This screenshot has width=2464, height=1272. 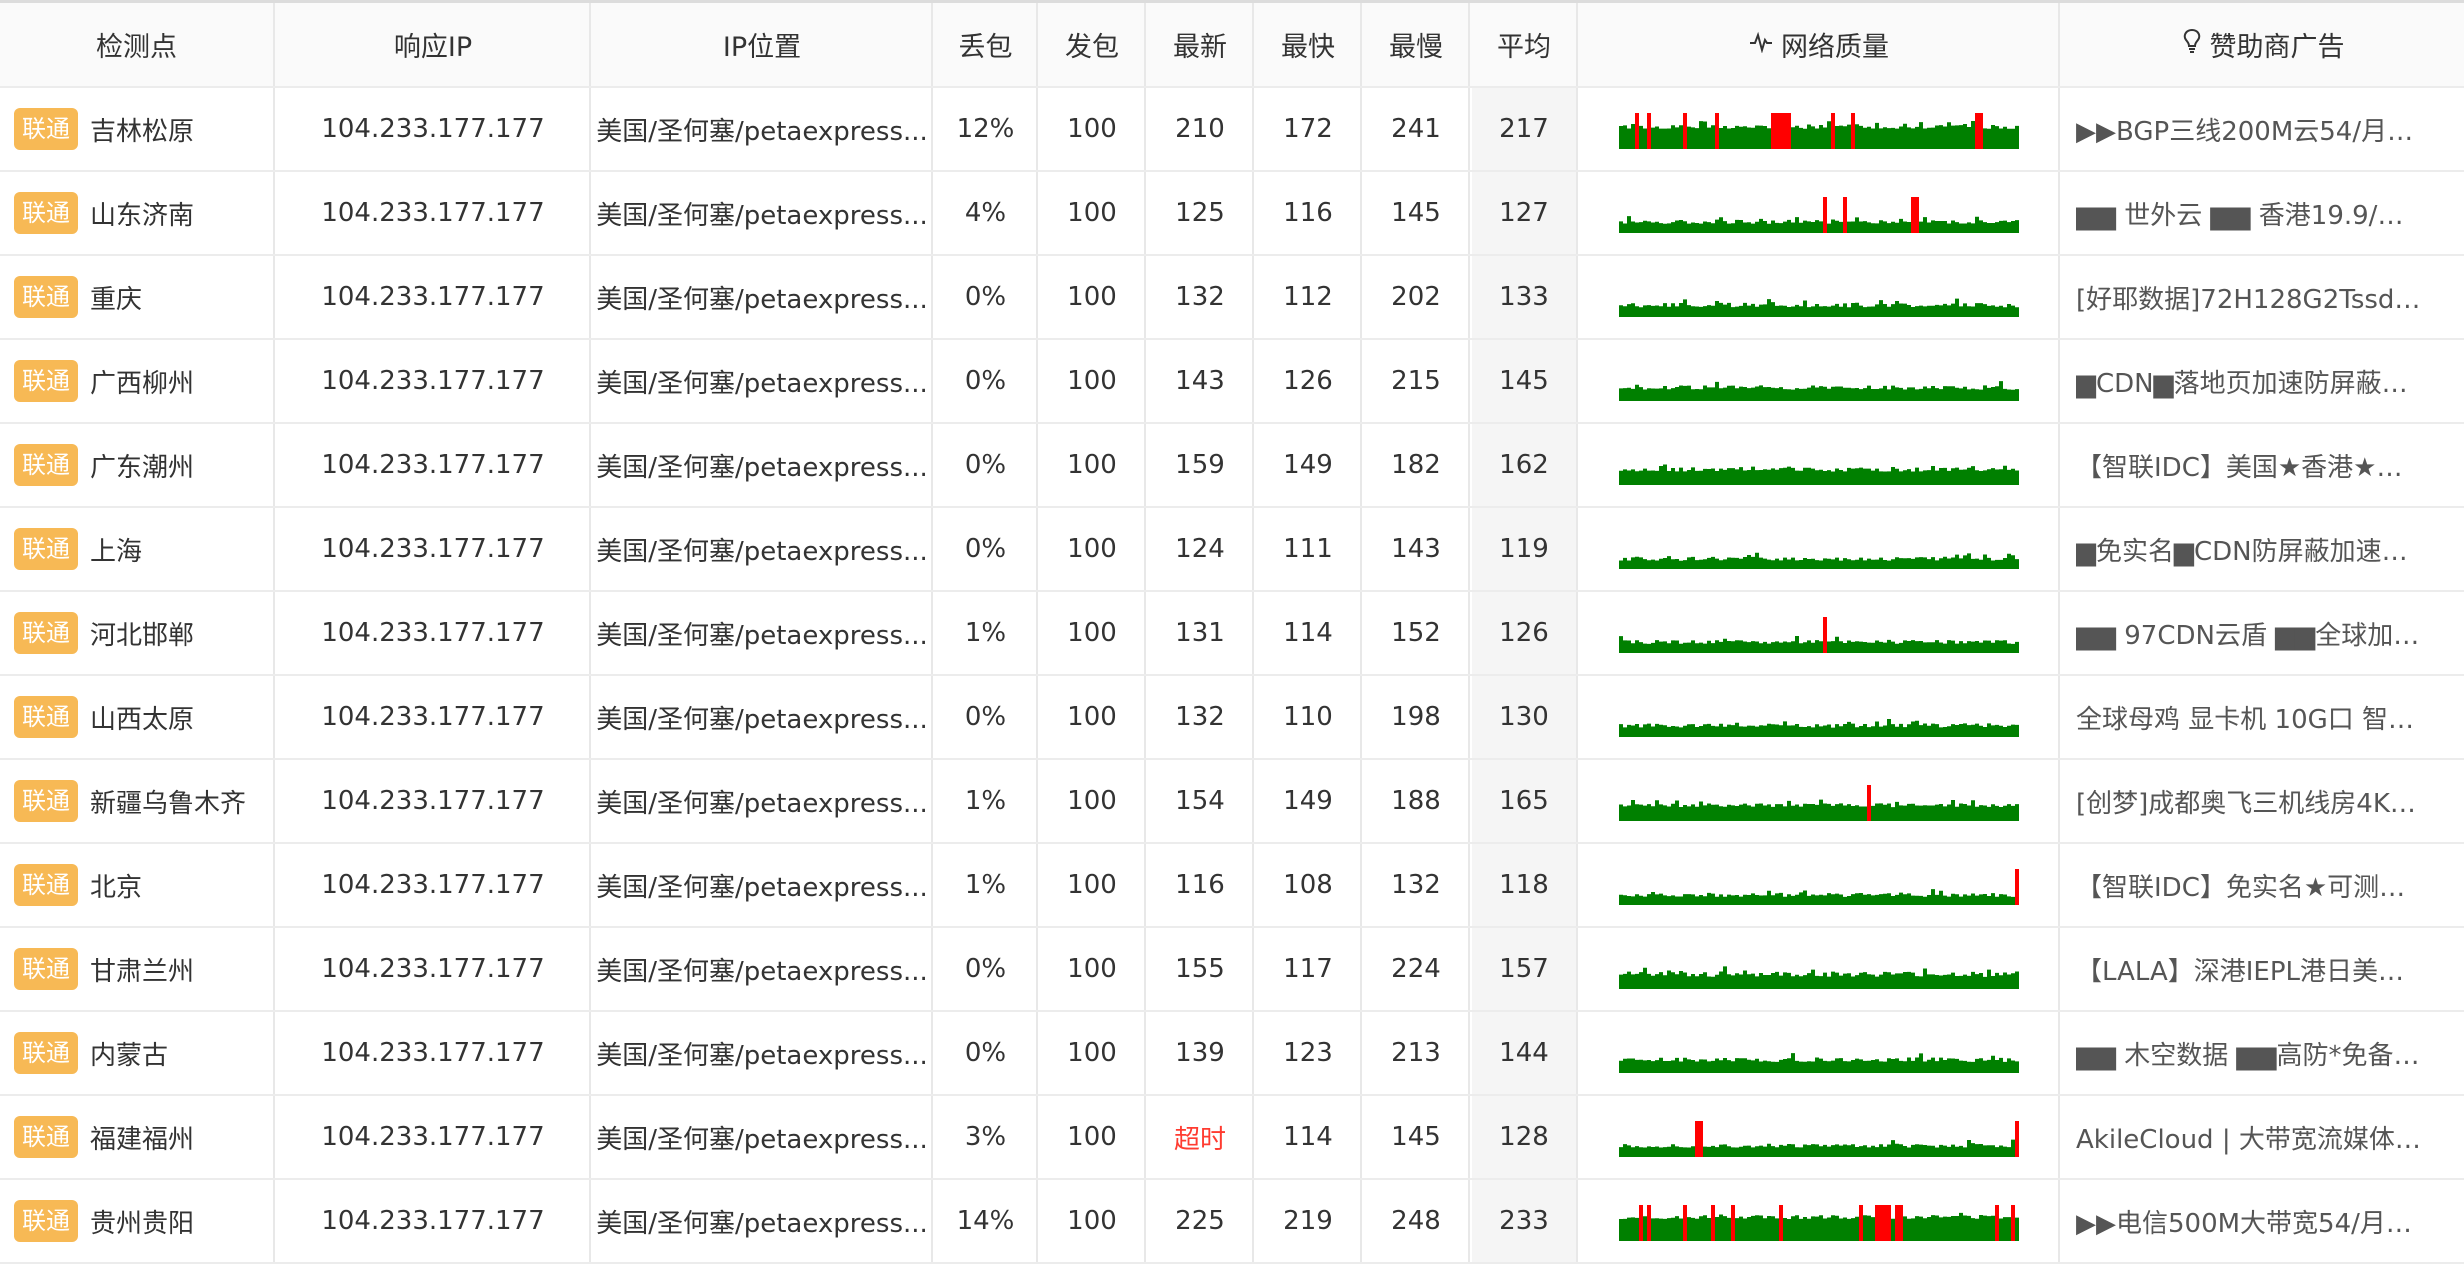 What do you see at coordinates (2251, 383) in the screenshot?
I see `sponsor-ad-link: ▆CDN▆落地页加速防屏蔽首选` at bounding box center [2251, 383].